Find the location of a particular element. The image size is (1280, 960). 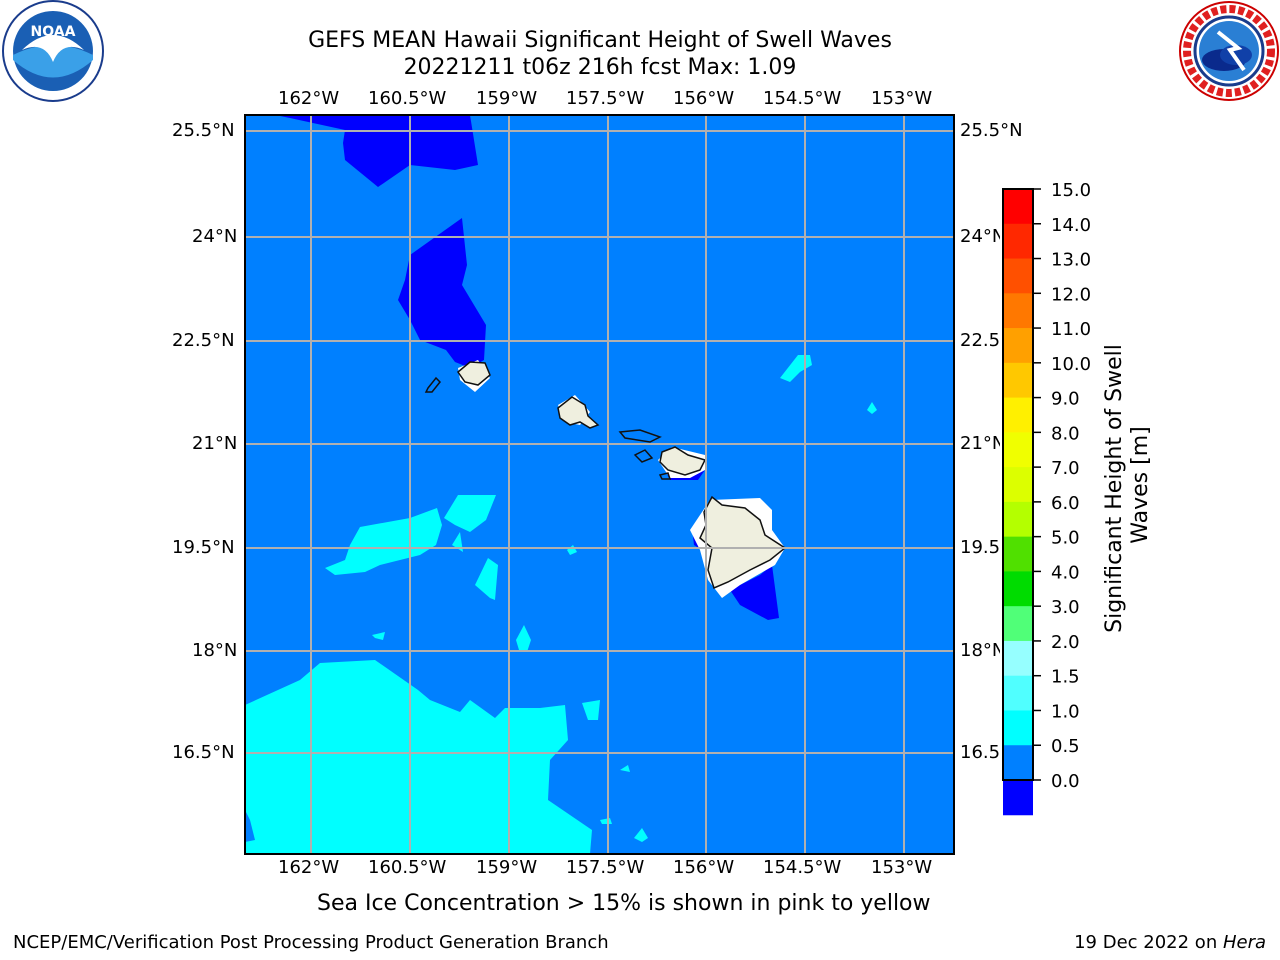

maui is located at coordinates (683, 461).